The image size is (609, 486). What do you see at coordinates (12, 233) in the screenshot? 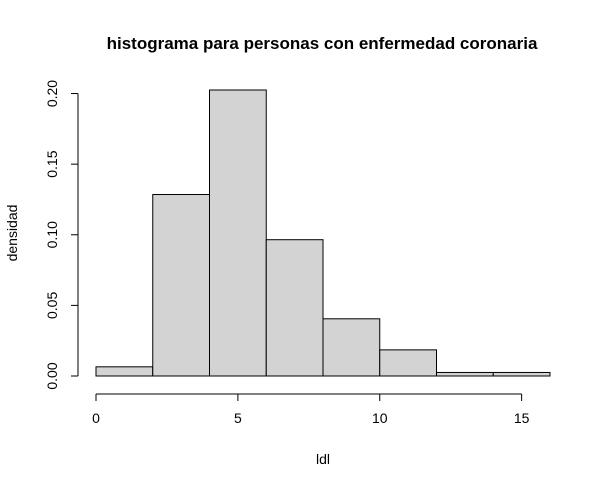
I see `y-axis-label: densidad` at bounding box center [12, 233].